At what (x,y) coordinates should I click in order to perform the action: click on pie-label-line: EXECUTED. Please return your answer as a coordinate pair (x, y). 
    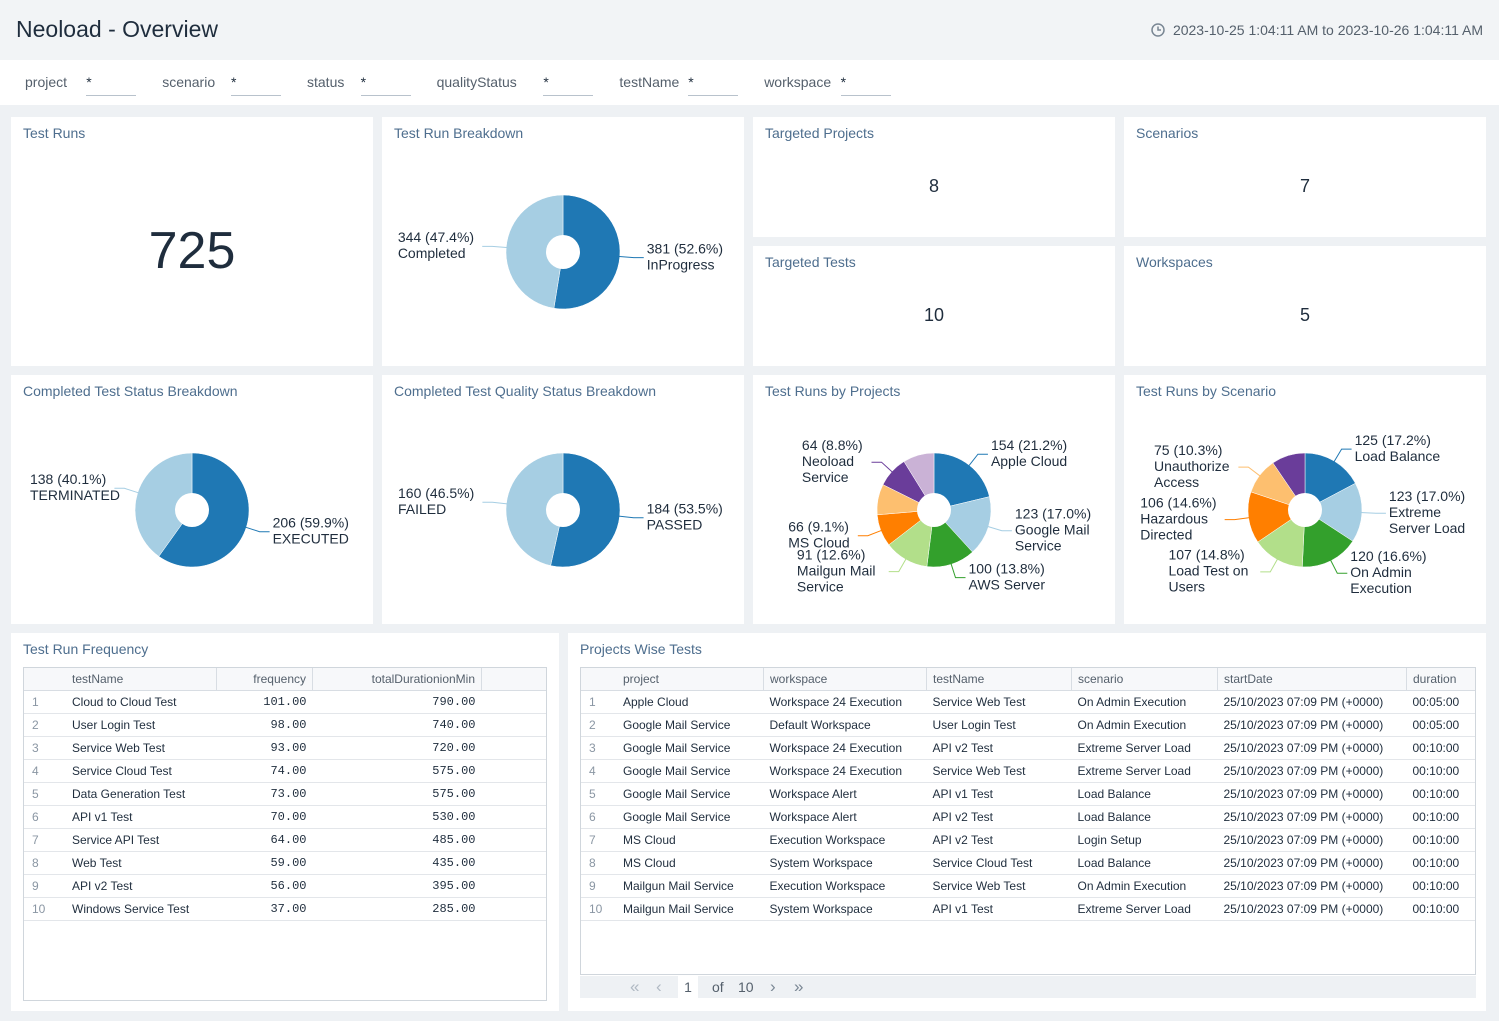
    Looking at the image, I should click on (311, 538).